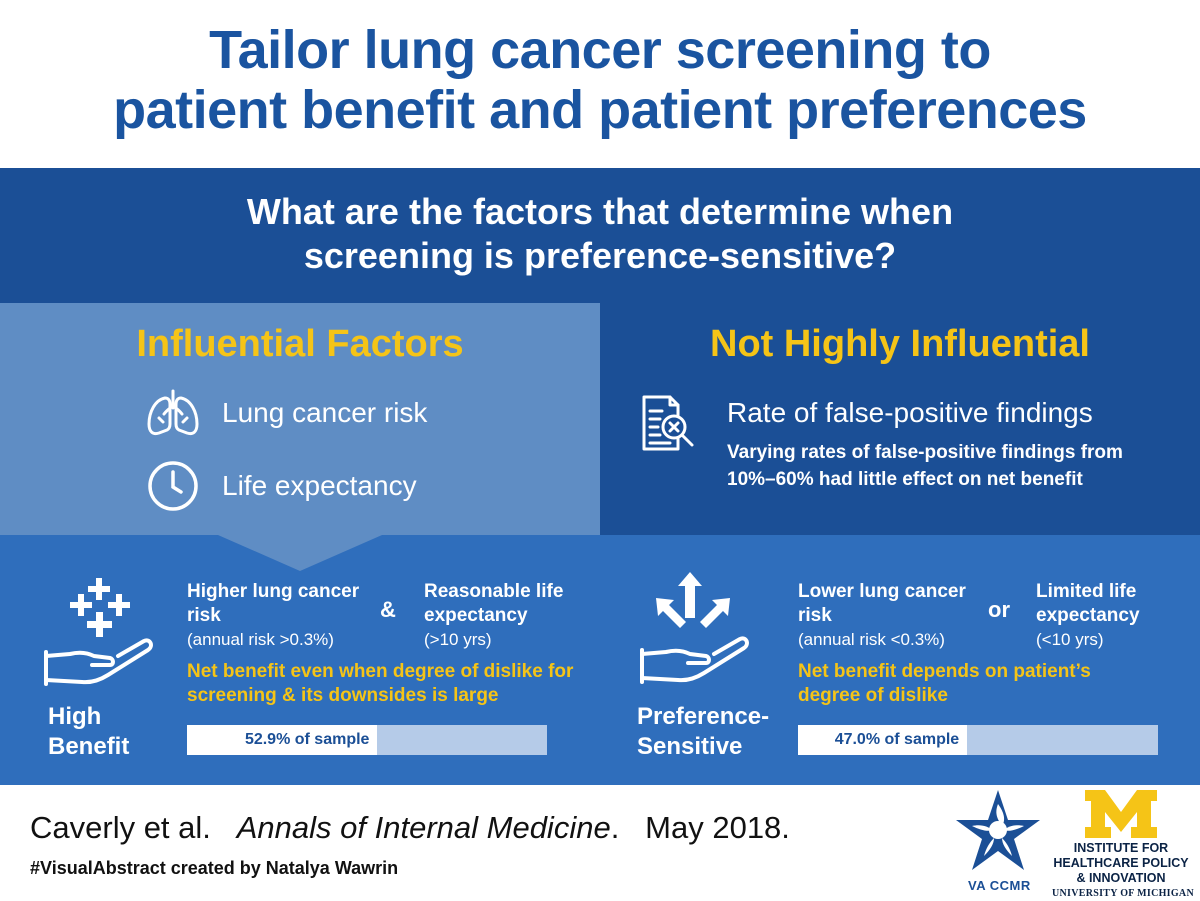 This screenshot has height=901, width=1200. What do you see at coordinates (100, 629) in the screenshot?
I see `hand-with-plus-signs-icon` at bounding box center [100, 629].